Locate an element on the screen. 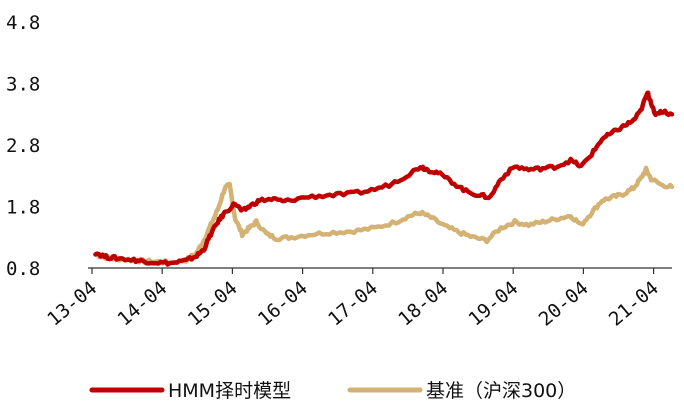 This screenshot has height=417, width=684. x-tick-label: 15-04 is located at coordinates (213, 304).